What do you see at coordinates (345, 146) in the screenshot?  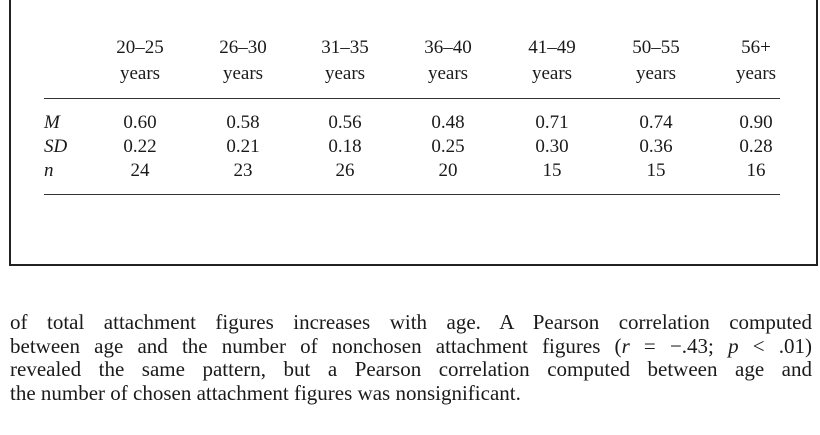 I see `table-cell: 0.18` at bounding box center [345, 146].